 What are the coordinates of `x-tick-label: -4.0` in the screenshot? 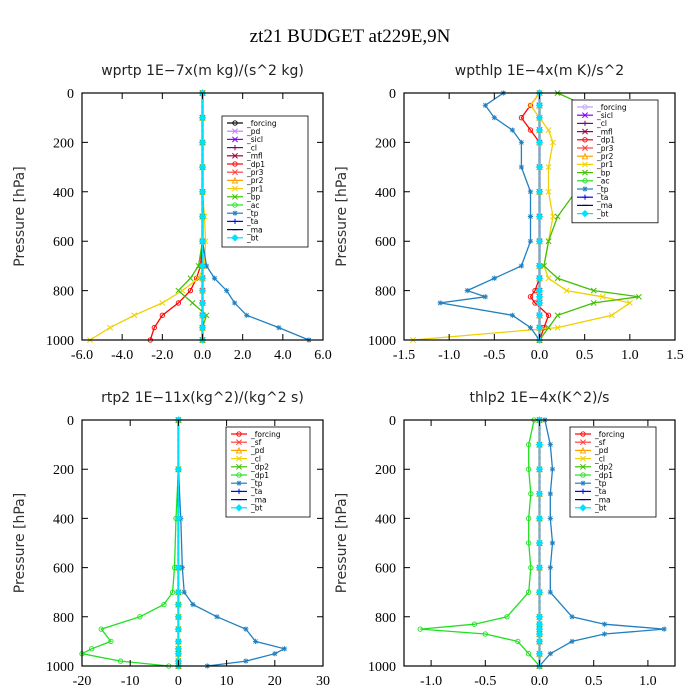 It's located at (122, 355).